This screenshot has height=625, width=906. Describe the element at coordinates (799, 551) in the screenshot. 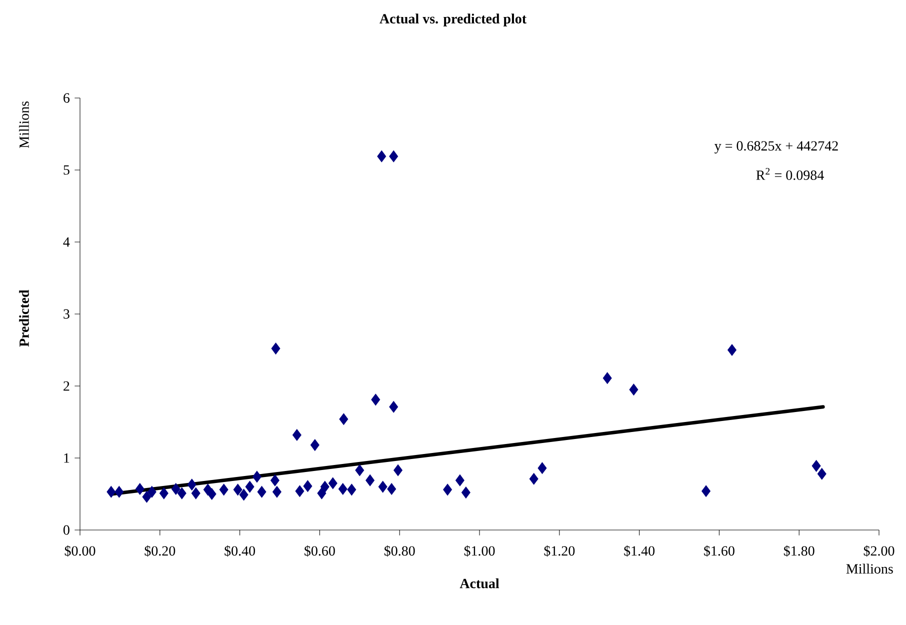

I see `x-tick-label: $1.80` at that location.